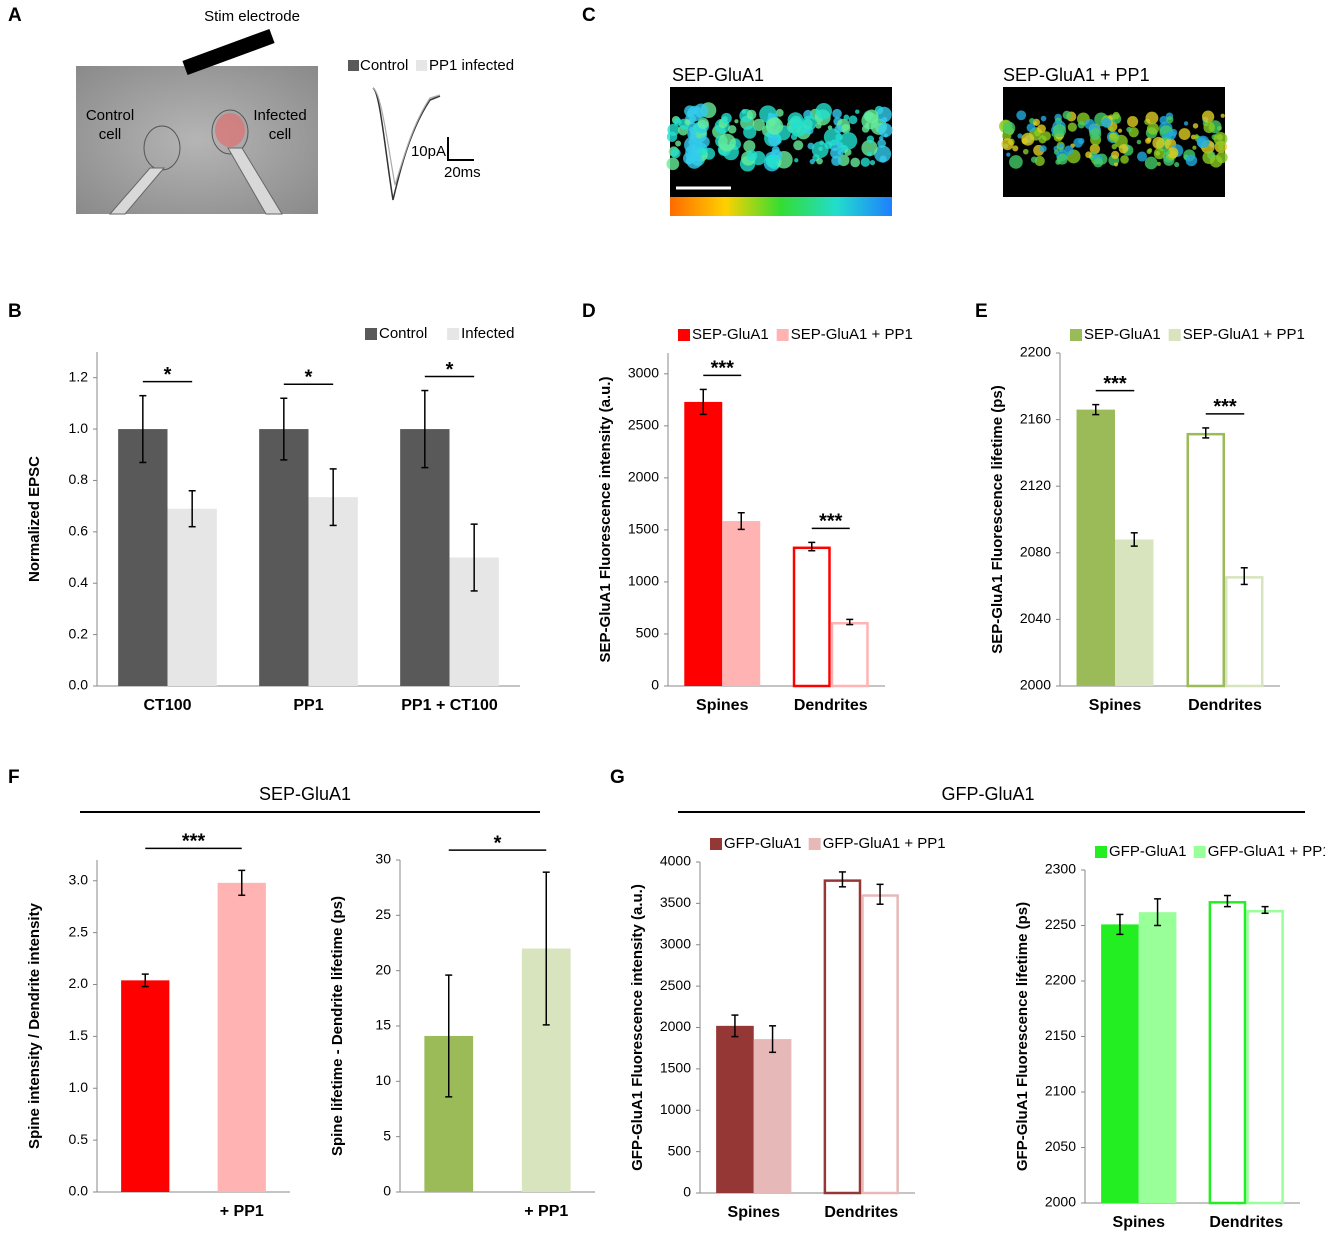 The image size is (1325, 1237). What do you see at coordinates (230, 130) in the screenshot?
I see `infected-cell` at bounding box center [230, 130].